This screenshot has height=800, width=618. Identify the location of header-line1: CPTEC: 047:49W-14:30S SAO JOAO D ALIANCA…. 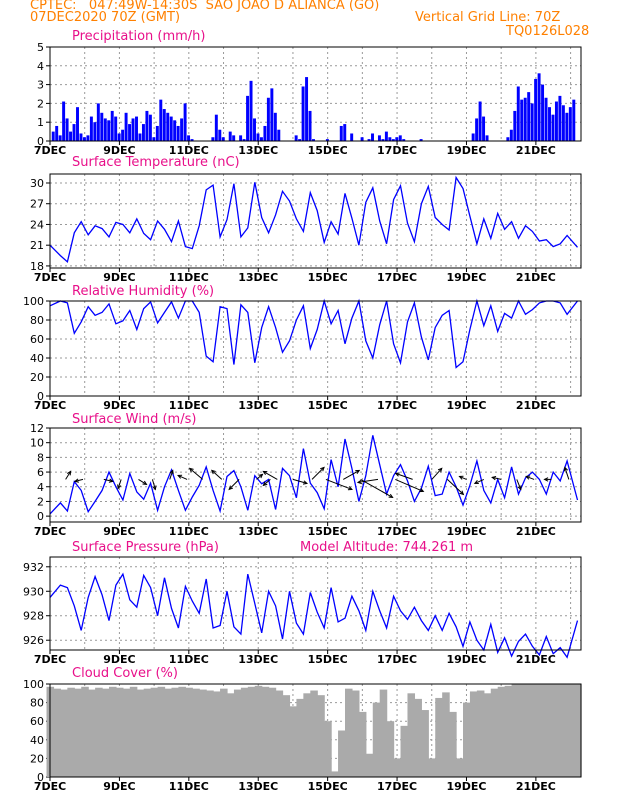
(205, 6).